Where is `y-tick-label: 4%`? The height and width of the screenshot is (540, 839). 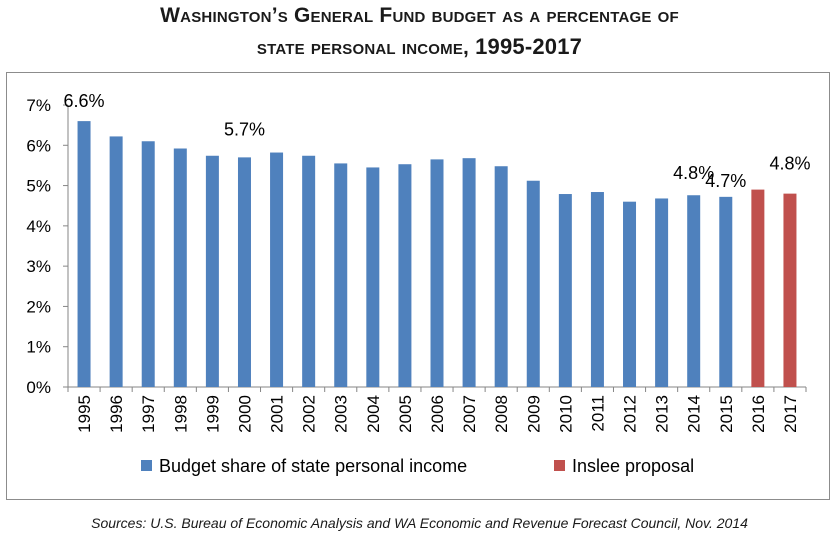
y-tick-label: 4% is located at coordinates (38, 226).